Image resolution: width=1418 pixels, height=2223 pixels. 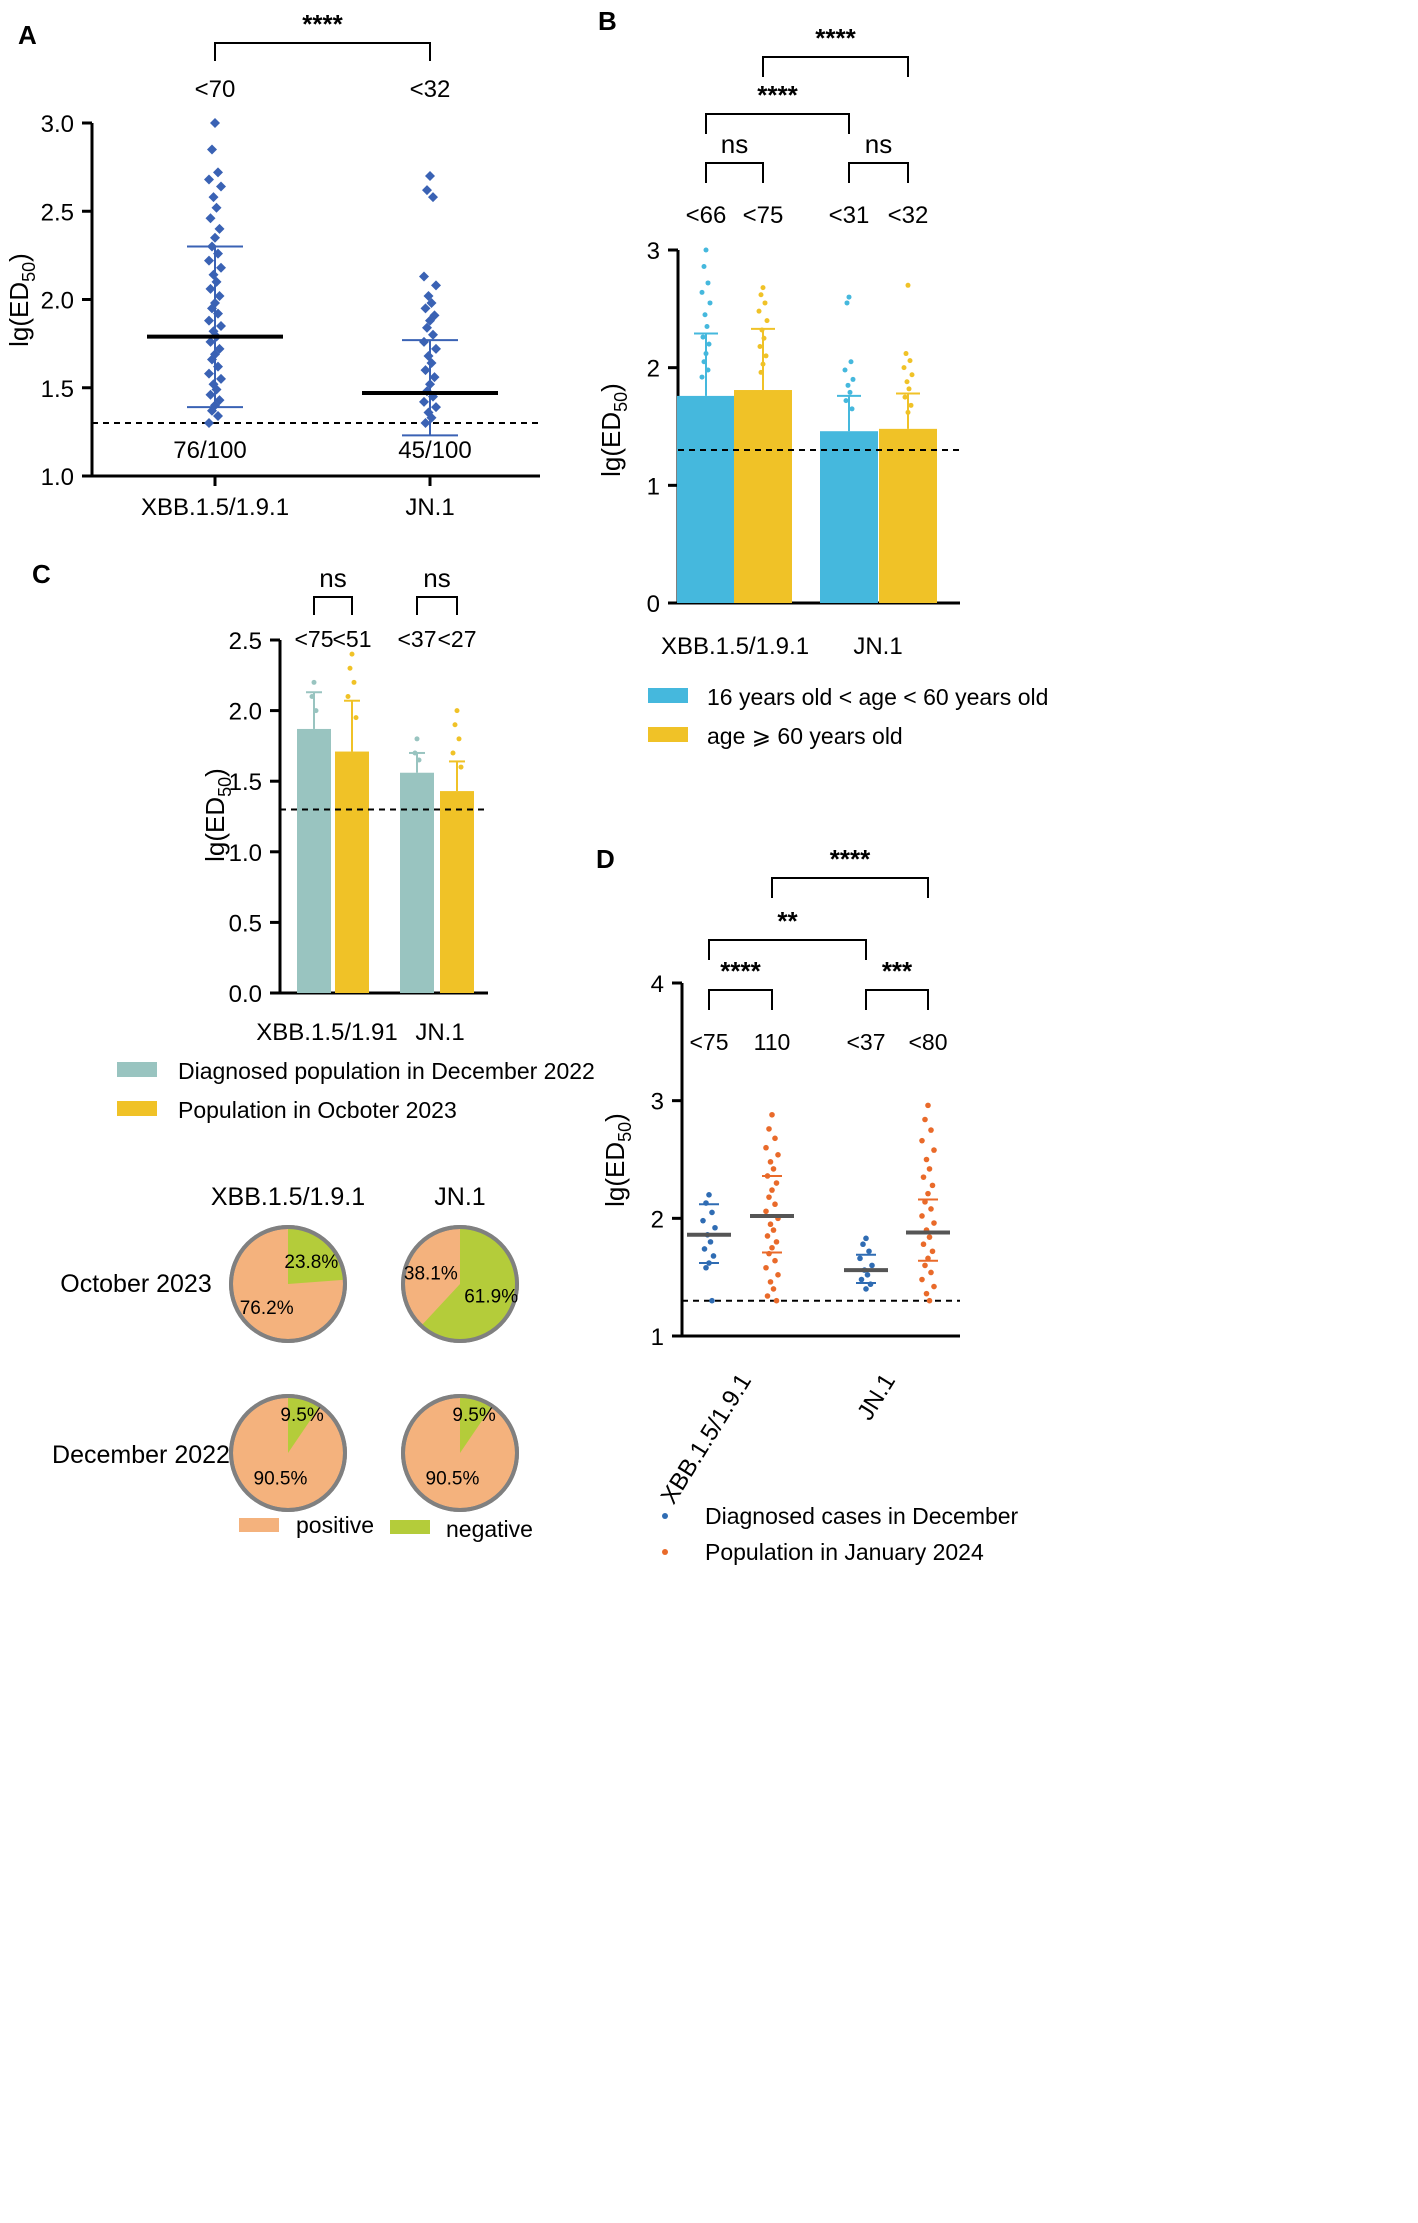 I want to click on legend-label: Diagnosed cases in December, so click(x=862, y=1516).